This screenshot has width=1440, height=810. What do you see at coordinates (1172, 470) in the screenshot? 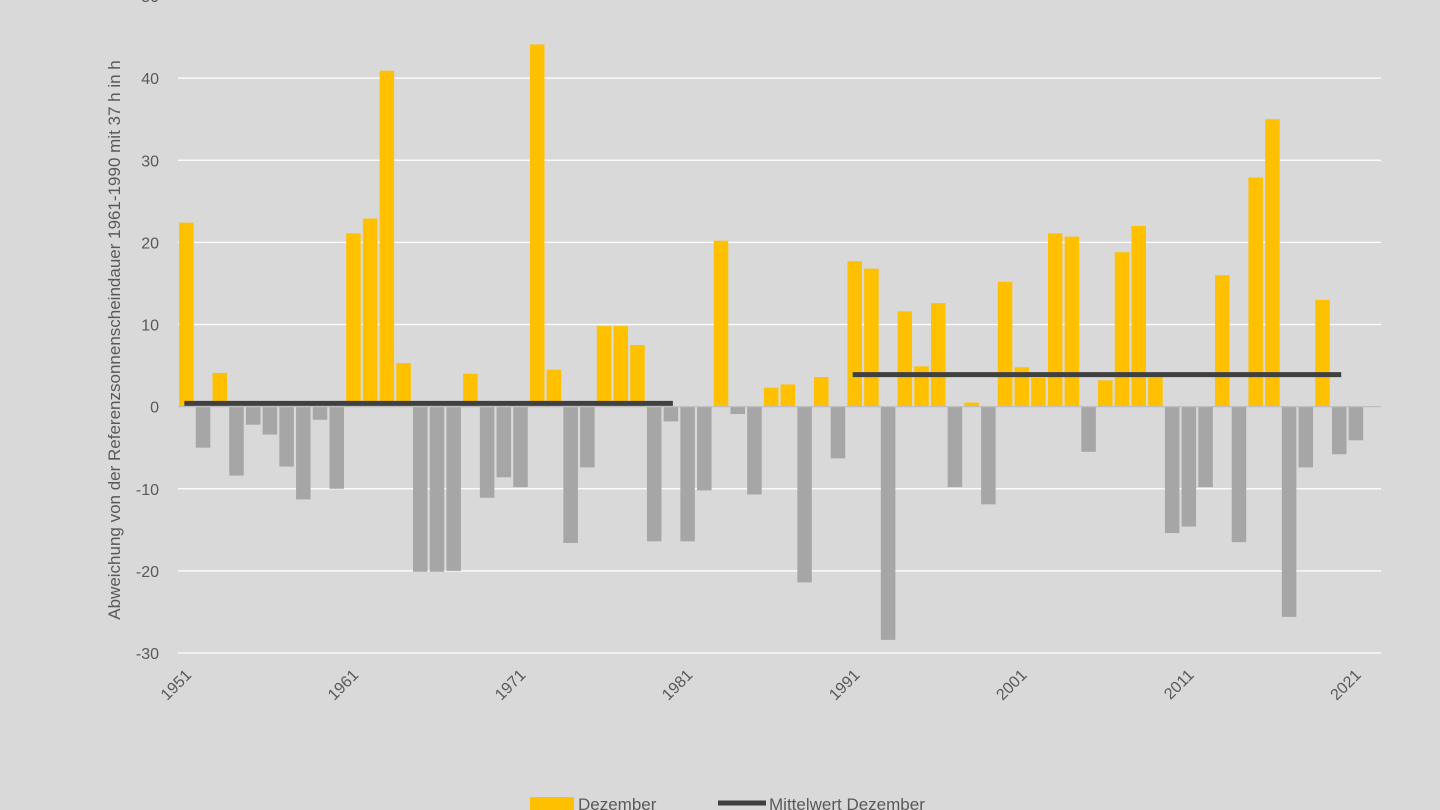
I see `bar-2010` at bounding box center [1172, 470].